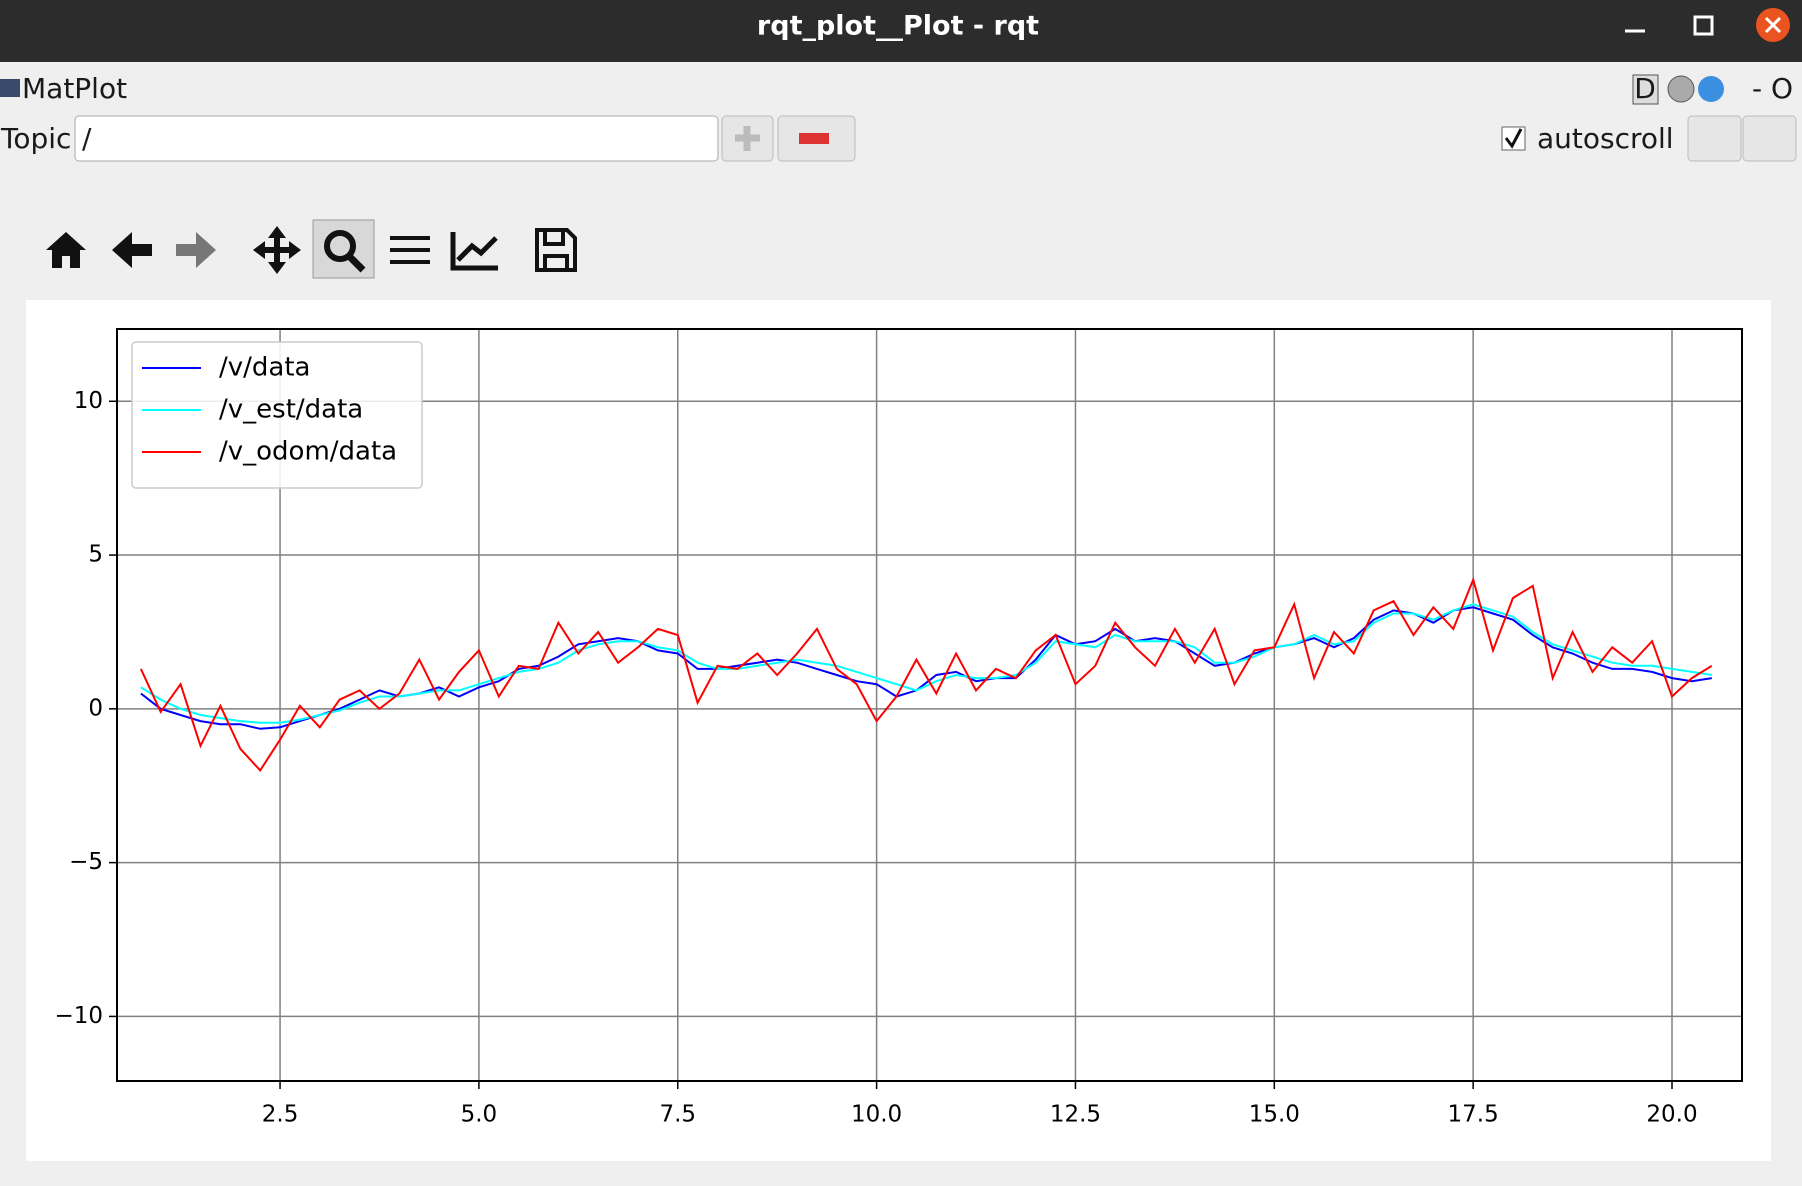 The image size is (1802, 1186). Describe the element at coordinates (95, 708) in the screenshot. I see `y-tick-label: 0` at that location.